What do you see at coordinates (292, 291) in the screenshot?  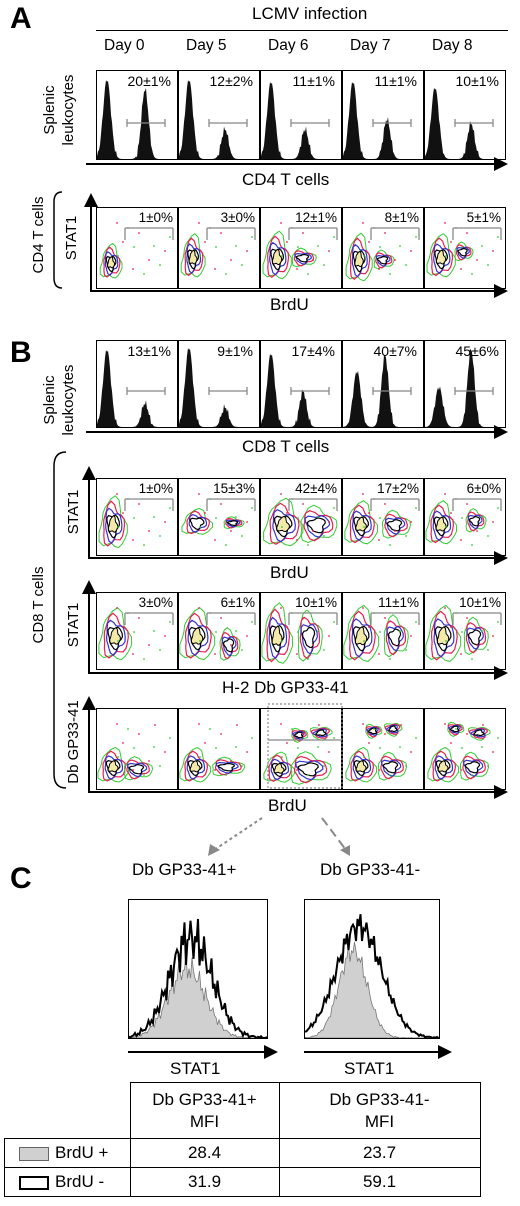 I see `cd4-brdu-axis` at bounding box center [292, 291].